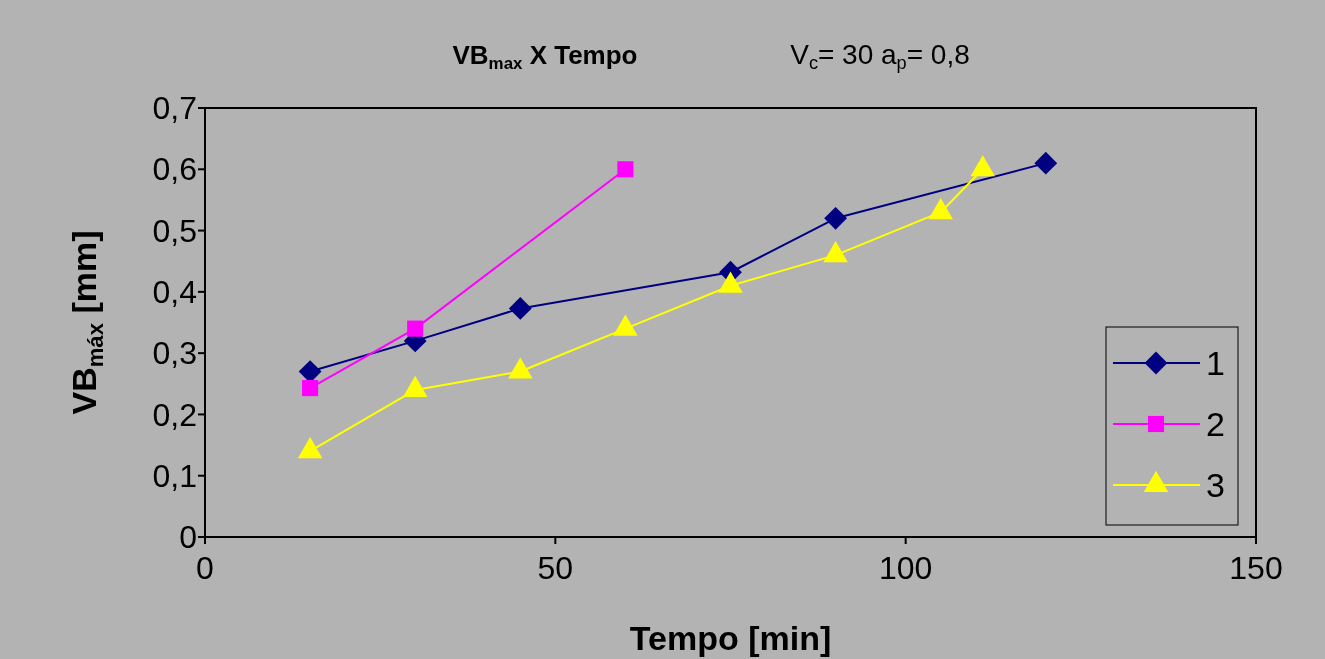 The width and height of the screenshot is (1325, 659). Describe the element at coordinates (1215, 362) in the screenshot. I see `legend-label: 1` at that location.